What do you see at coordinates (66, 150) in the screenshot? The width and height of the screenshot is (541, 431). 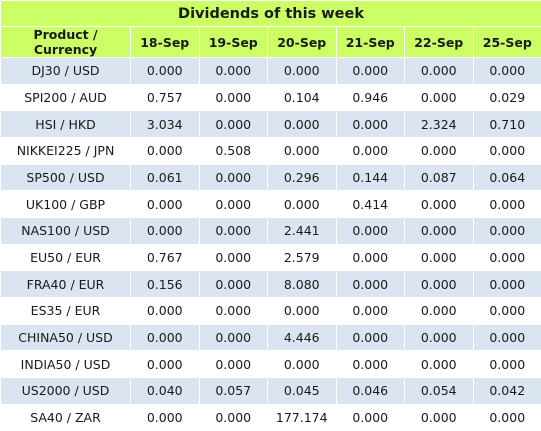 I see `product-cell: NIKKEI225 / JPN` at bounding box center [66, 150].